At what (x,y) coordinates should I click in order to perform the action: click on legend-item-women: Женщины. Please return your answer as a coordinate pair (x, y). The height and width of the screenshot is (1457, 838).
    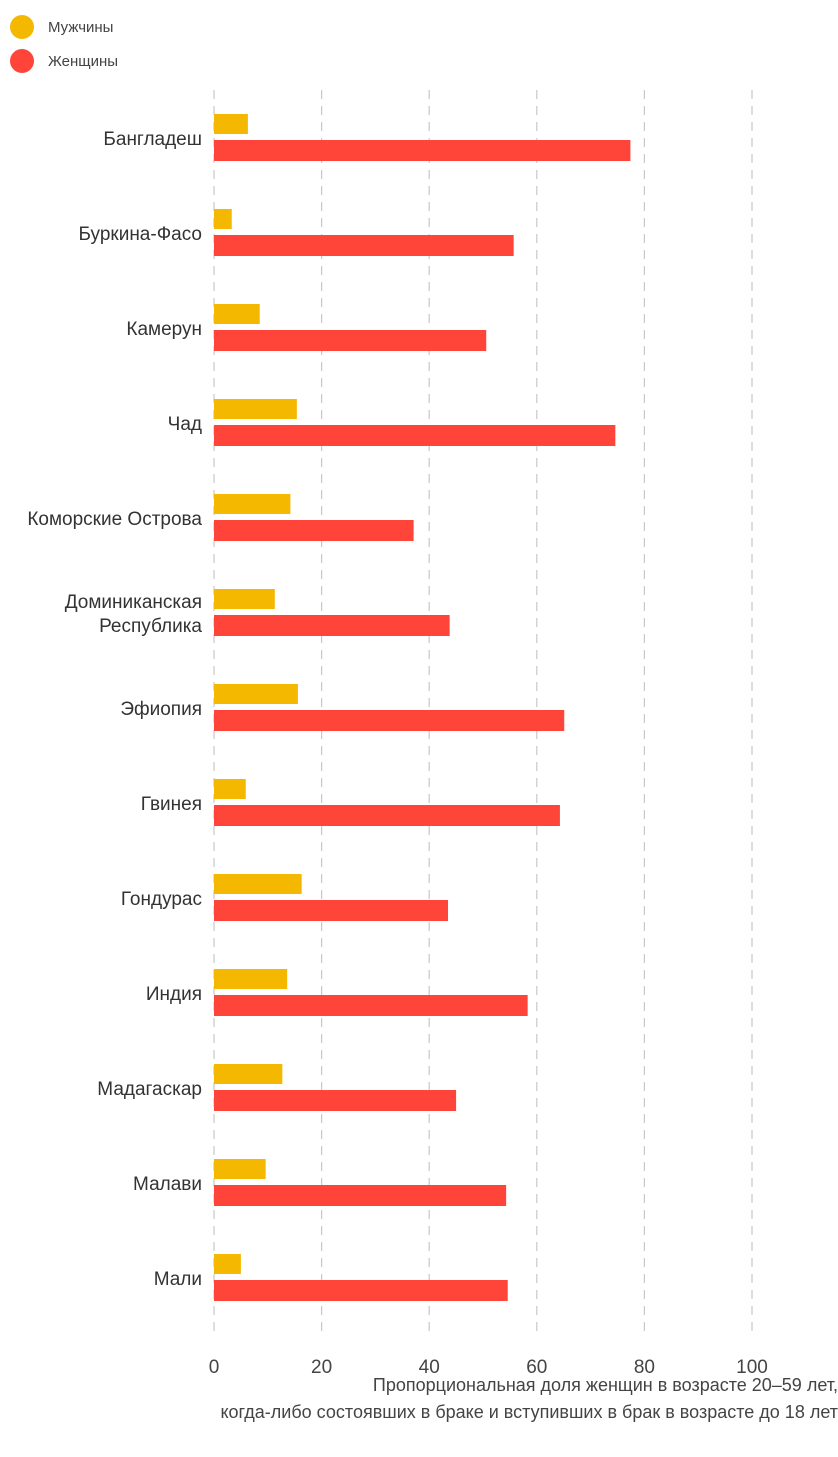
    Looking at the image, I should click on (64, 61).